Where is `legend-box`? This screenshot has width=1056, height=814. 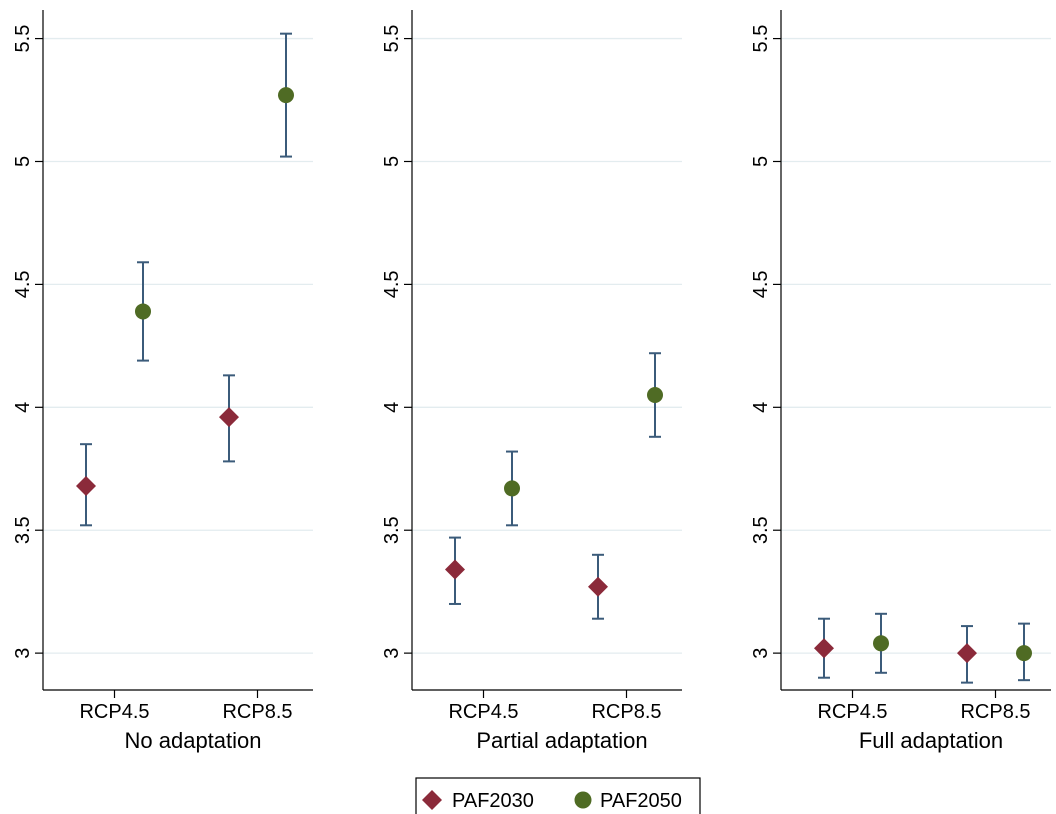
legend-box is located at coordinates (558, 795).